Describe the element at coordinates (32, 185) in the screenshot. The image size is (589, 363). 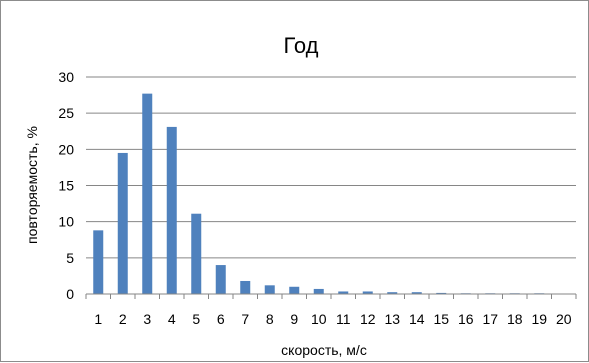
I see `y-axis-title: повторяемость, %` at that location.